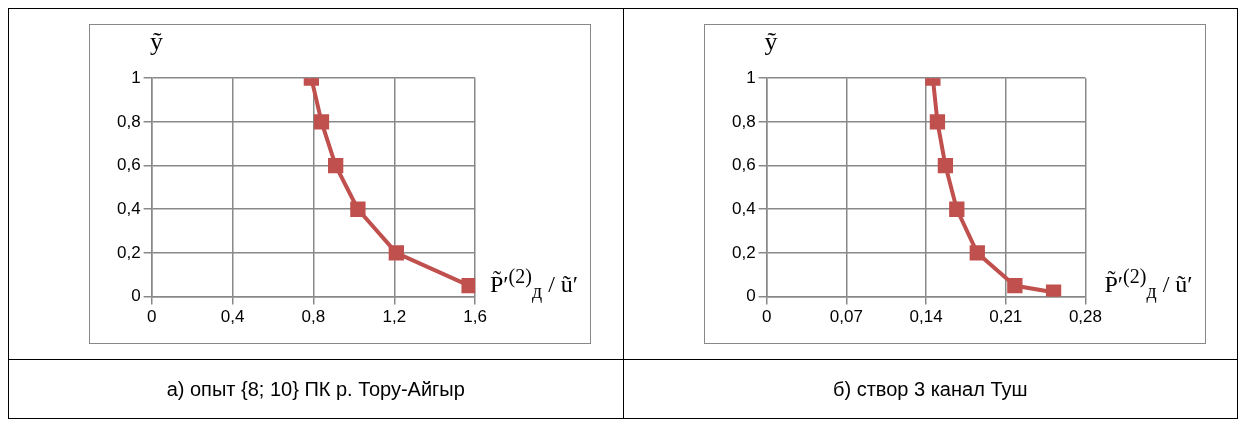 This screenshot has width=1247, height=443. What do you see at coordinates (315, 389) in the screenshot?
I see `text: а) опыт {8; 10} ПК р. Тору-Айгыр` at bounding box center [315, 389].